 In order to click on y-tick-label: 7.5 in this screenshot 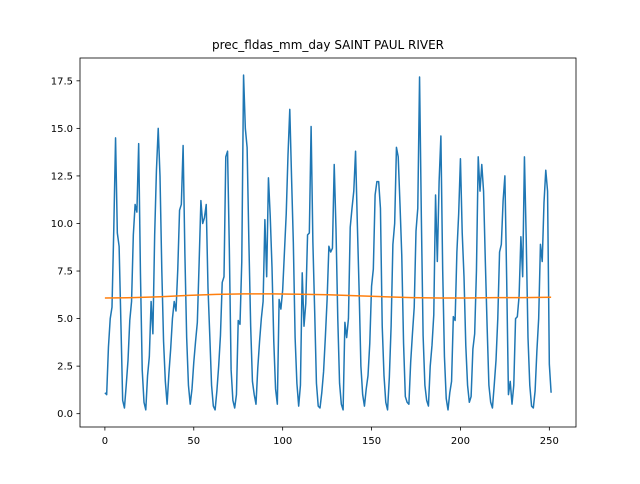, I will do `click(65, 272)`.